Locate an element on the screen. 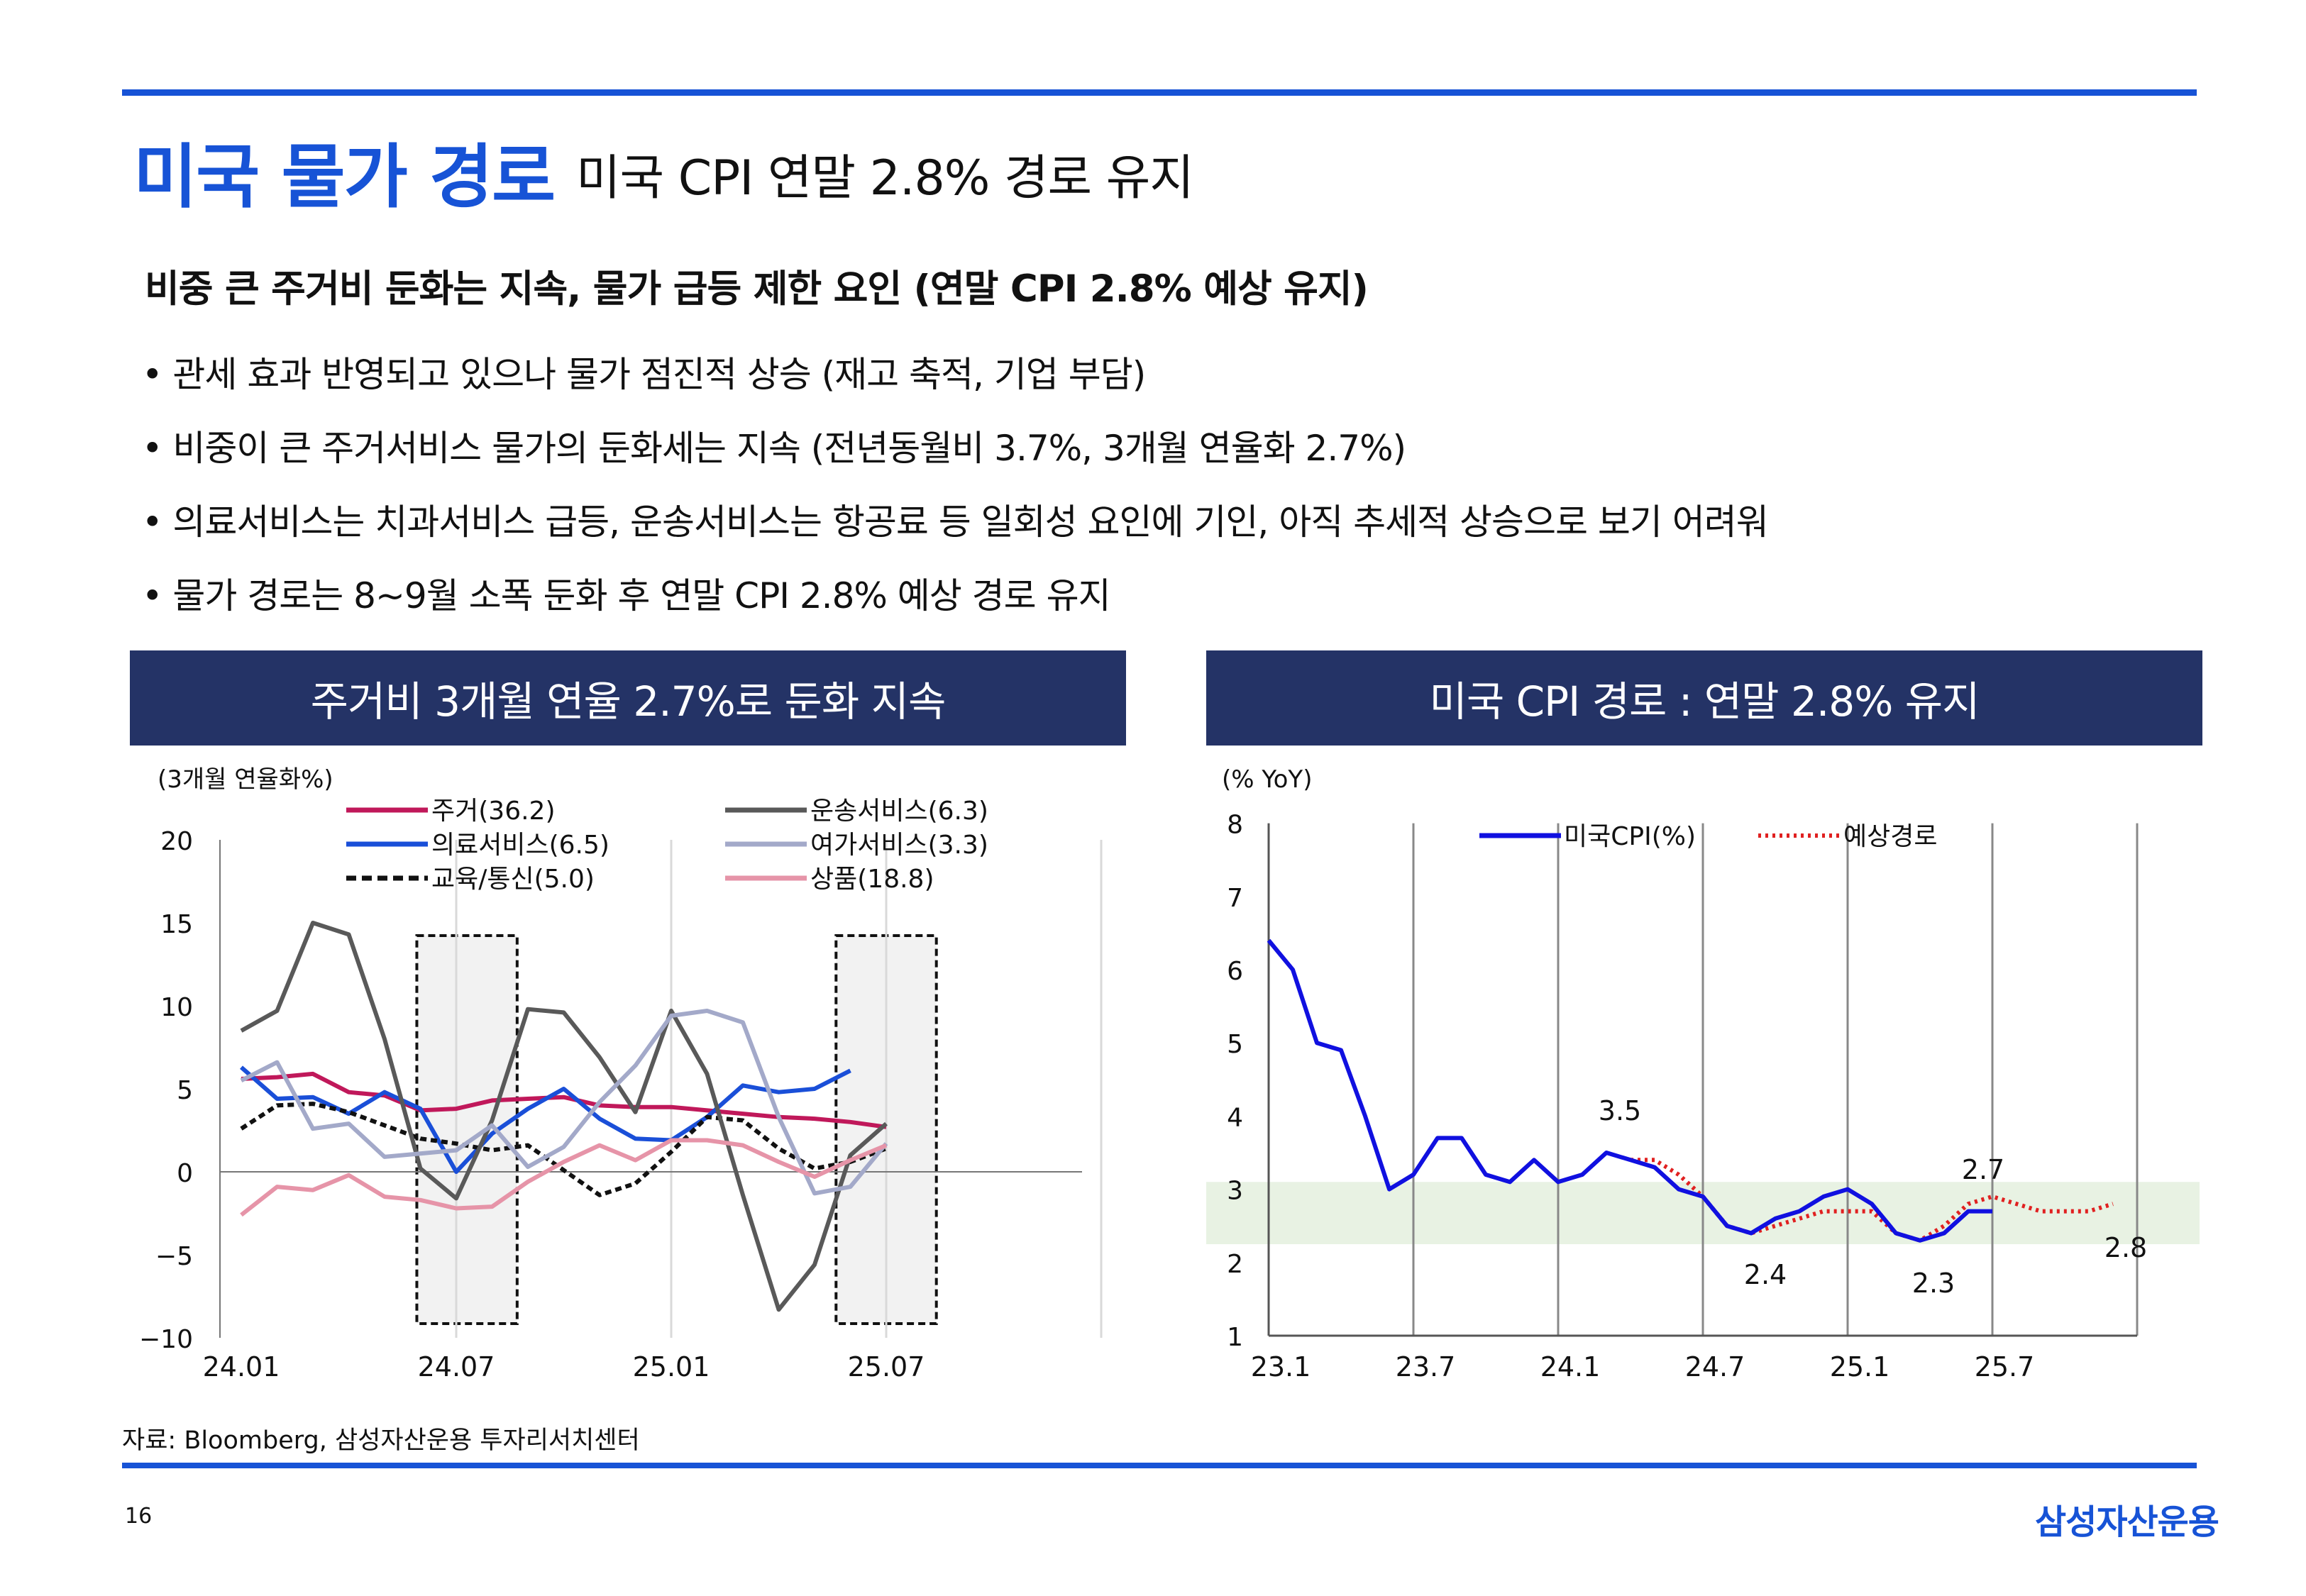 This screenshot has width=2306, height=1596. series-line-상품(18.8) is located at coordinates (564, 1178).